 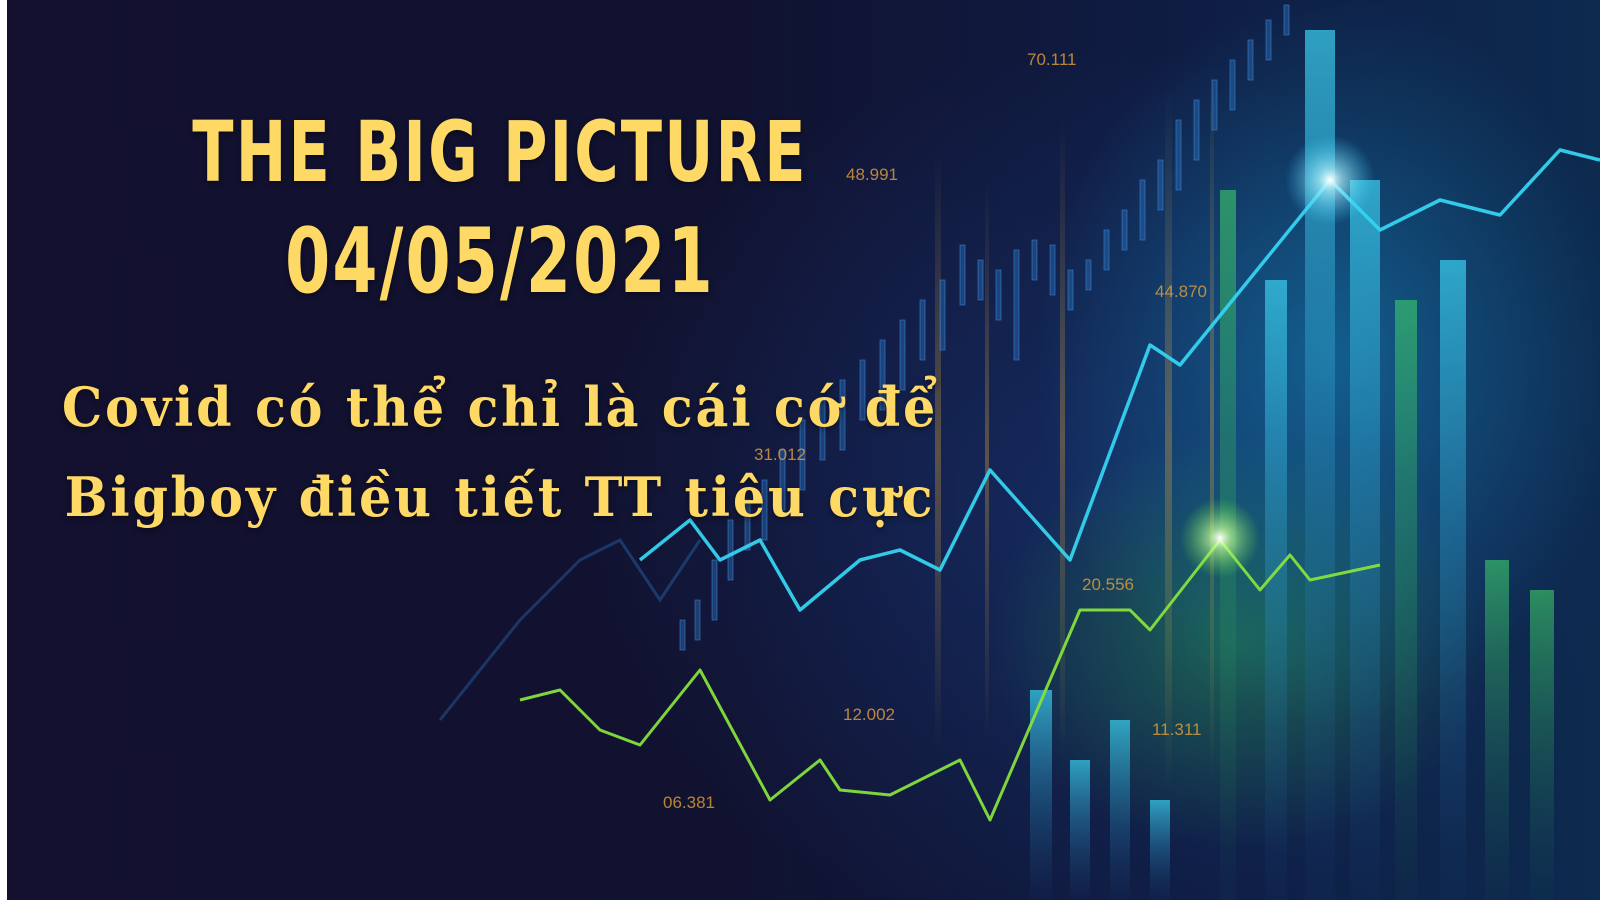 What do you see at coordinates (1108, 584) in the screenshot?
I see `number-label: 20.556` at bounding box center [1108, 584].